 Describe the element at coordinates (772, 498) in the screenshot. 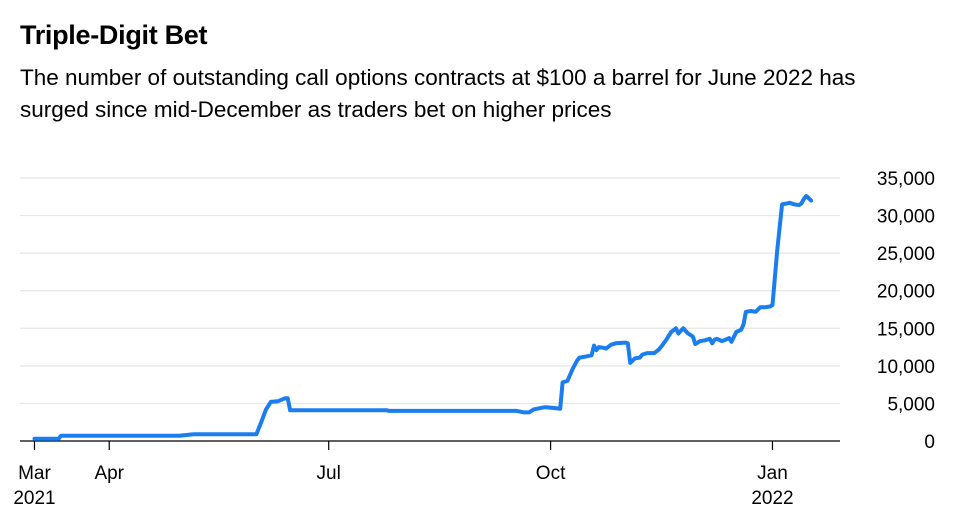

I see `x-tick-year-label: 2022` at that location.